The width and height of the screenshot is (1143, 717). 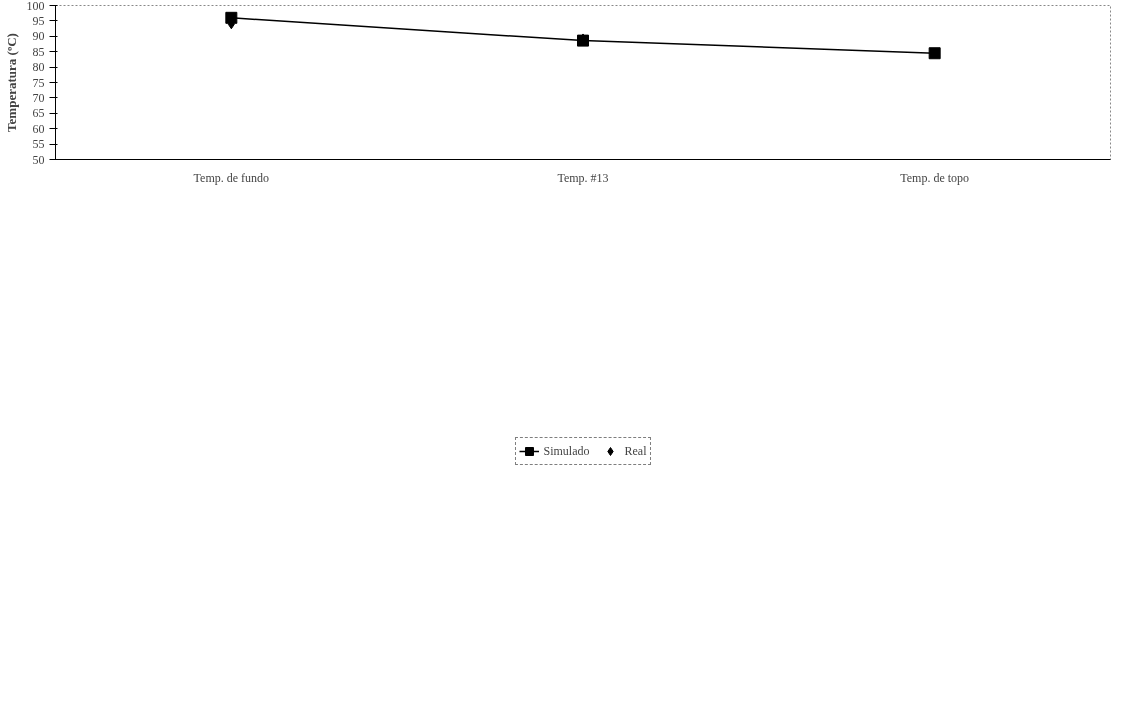 I want to click on legend-label: Simulado, so click(x=566, y=451).